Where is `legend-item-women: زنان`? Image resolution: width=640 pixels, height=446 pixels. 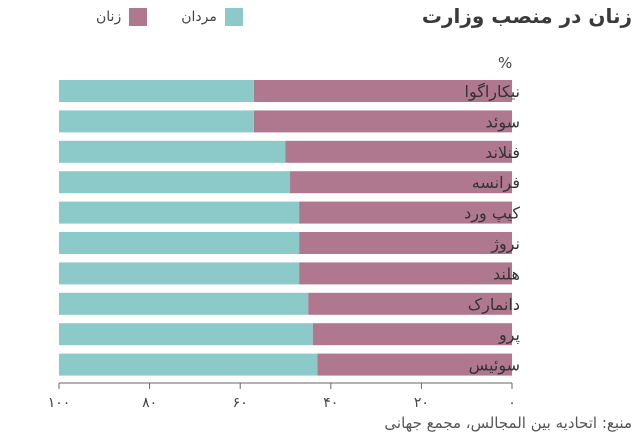
legend-item-women: زنان is located at coordinates (122, 17).